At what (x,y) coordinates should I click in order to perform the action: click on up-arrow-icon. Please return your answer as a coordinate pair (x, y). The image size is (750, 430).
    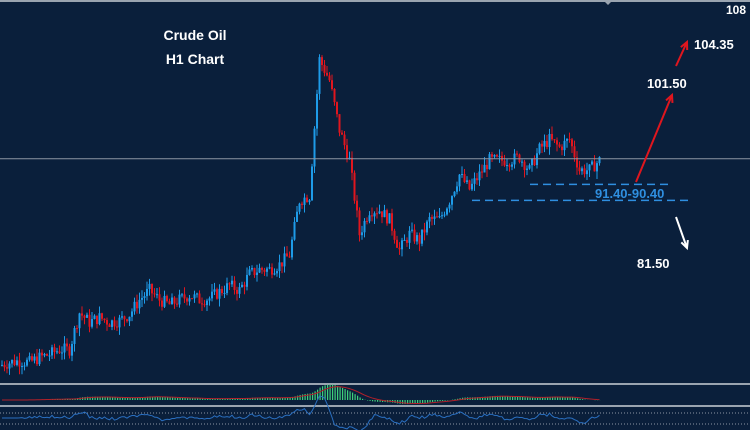
    Looking at the image, I should click on (654, 138).